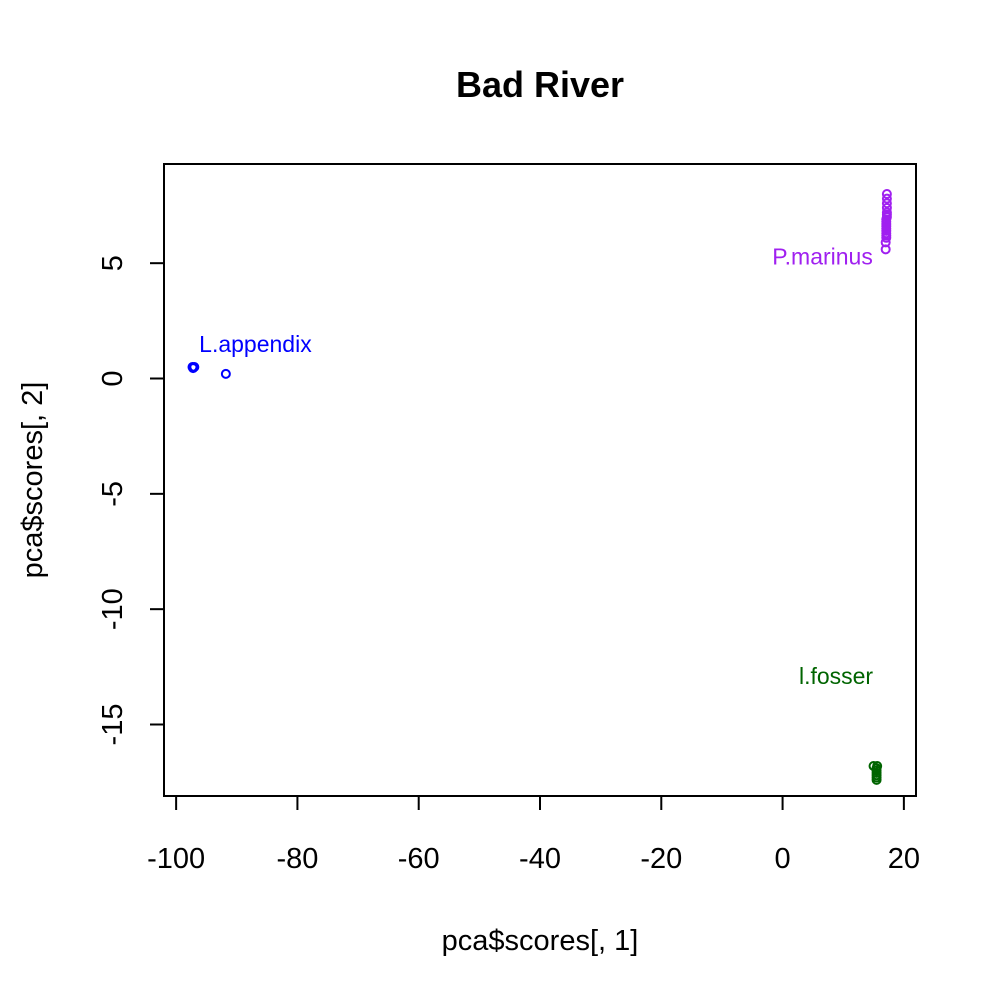 This screenshot has height=1000, width=1000. What do you see at coordinates (540, 859) in the screenshot?
I see `x-tick-label: -40` at bounding box center [540, 859].